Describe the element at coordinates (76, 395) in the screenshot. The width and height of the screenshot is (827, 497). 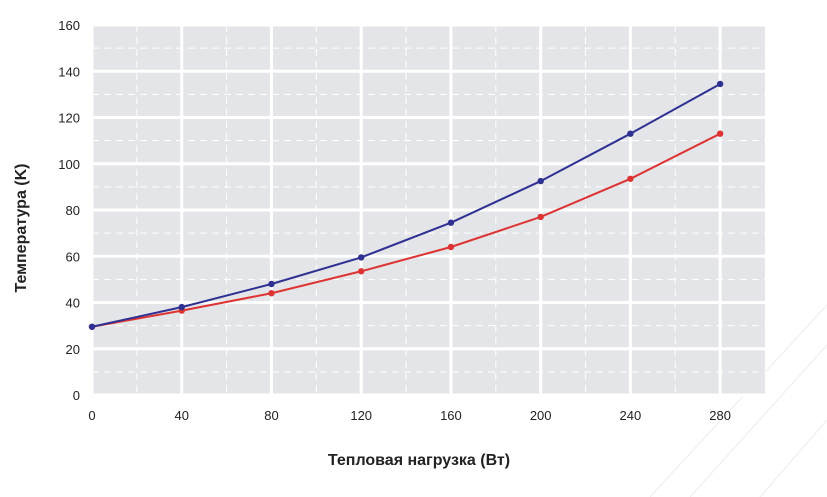
I see `y-tick-label: 0` at that location.